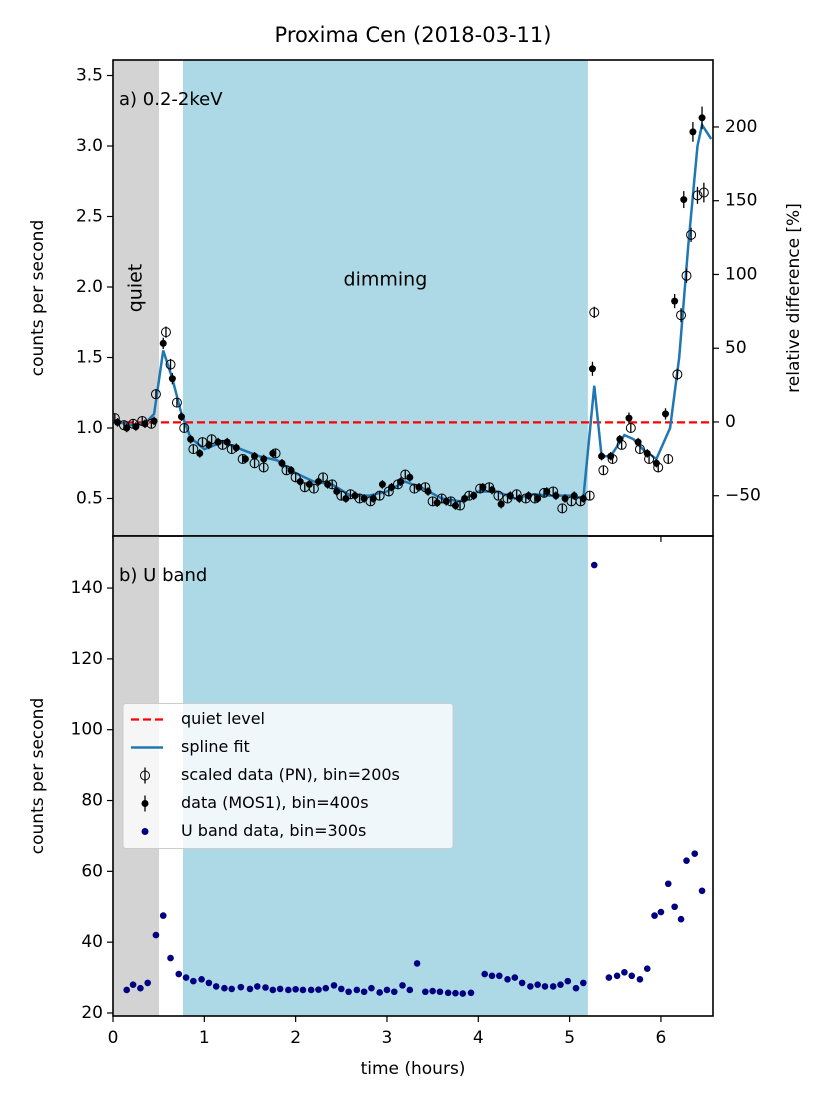 The height and width of the screenshot is (1107, 830). Describe the element at coordinates (89, 358) in the screenshot. I see `y-tick-label: 1.5` at that location.